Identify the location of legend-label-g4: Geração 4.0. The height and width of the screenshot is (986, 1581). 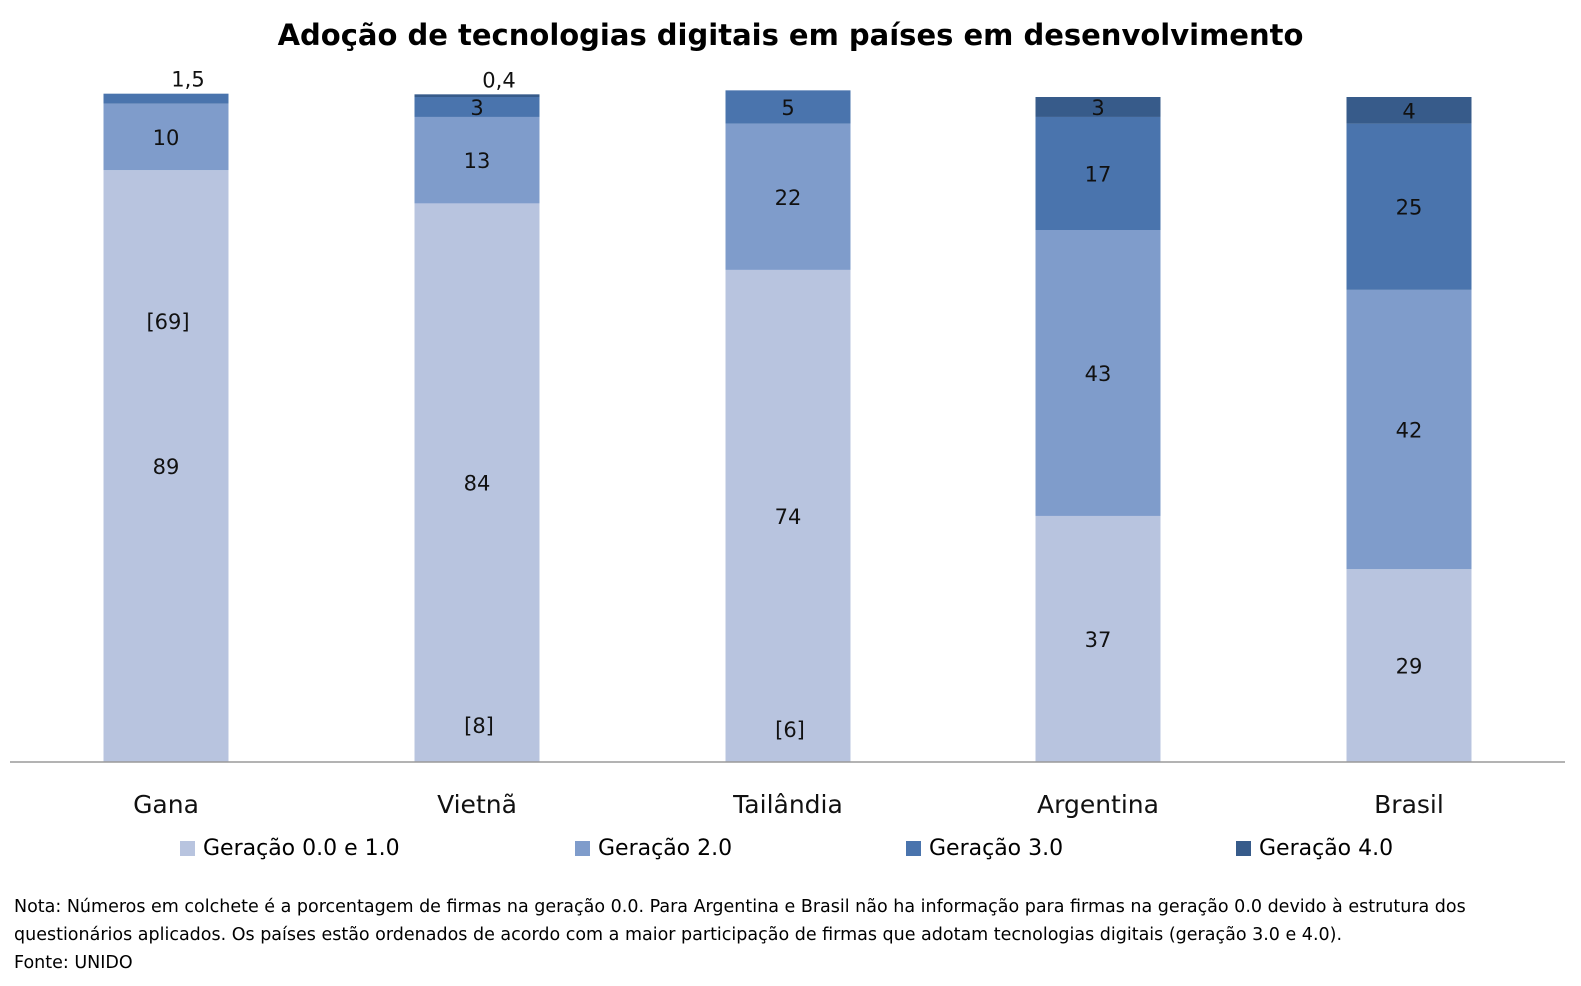
(1326, 848).